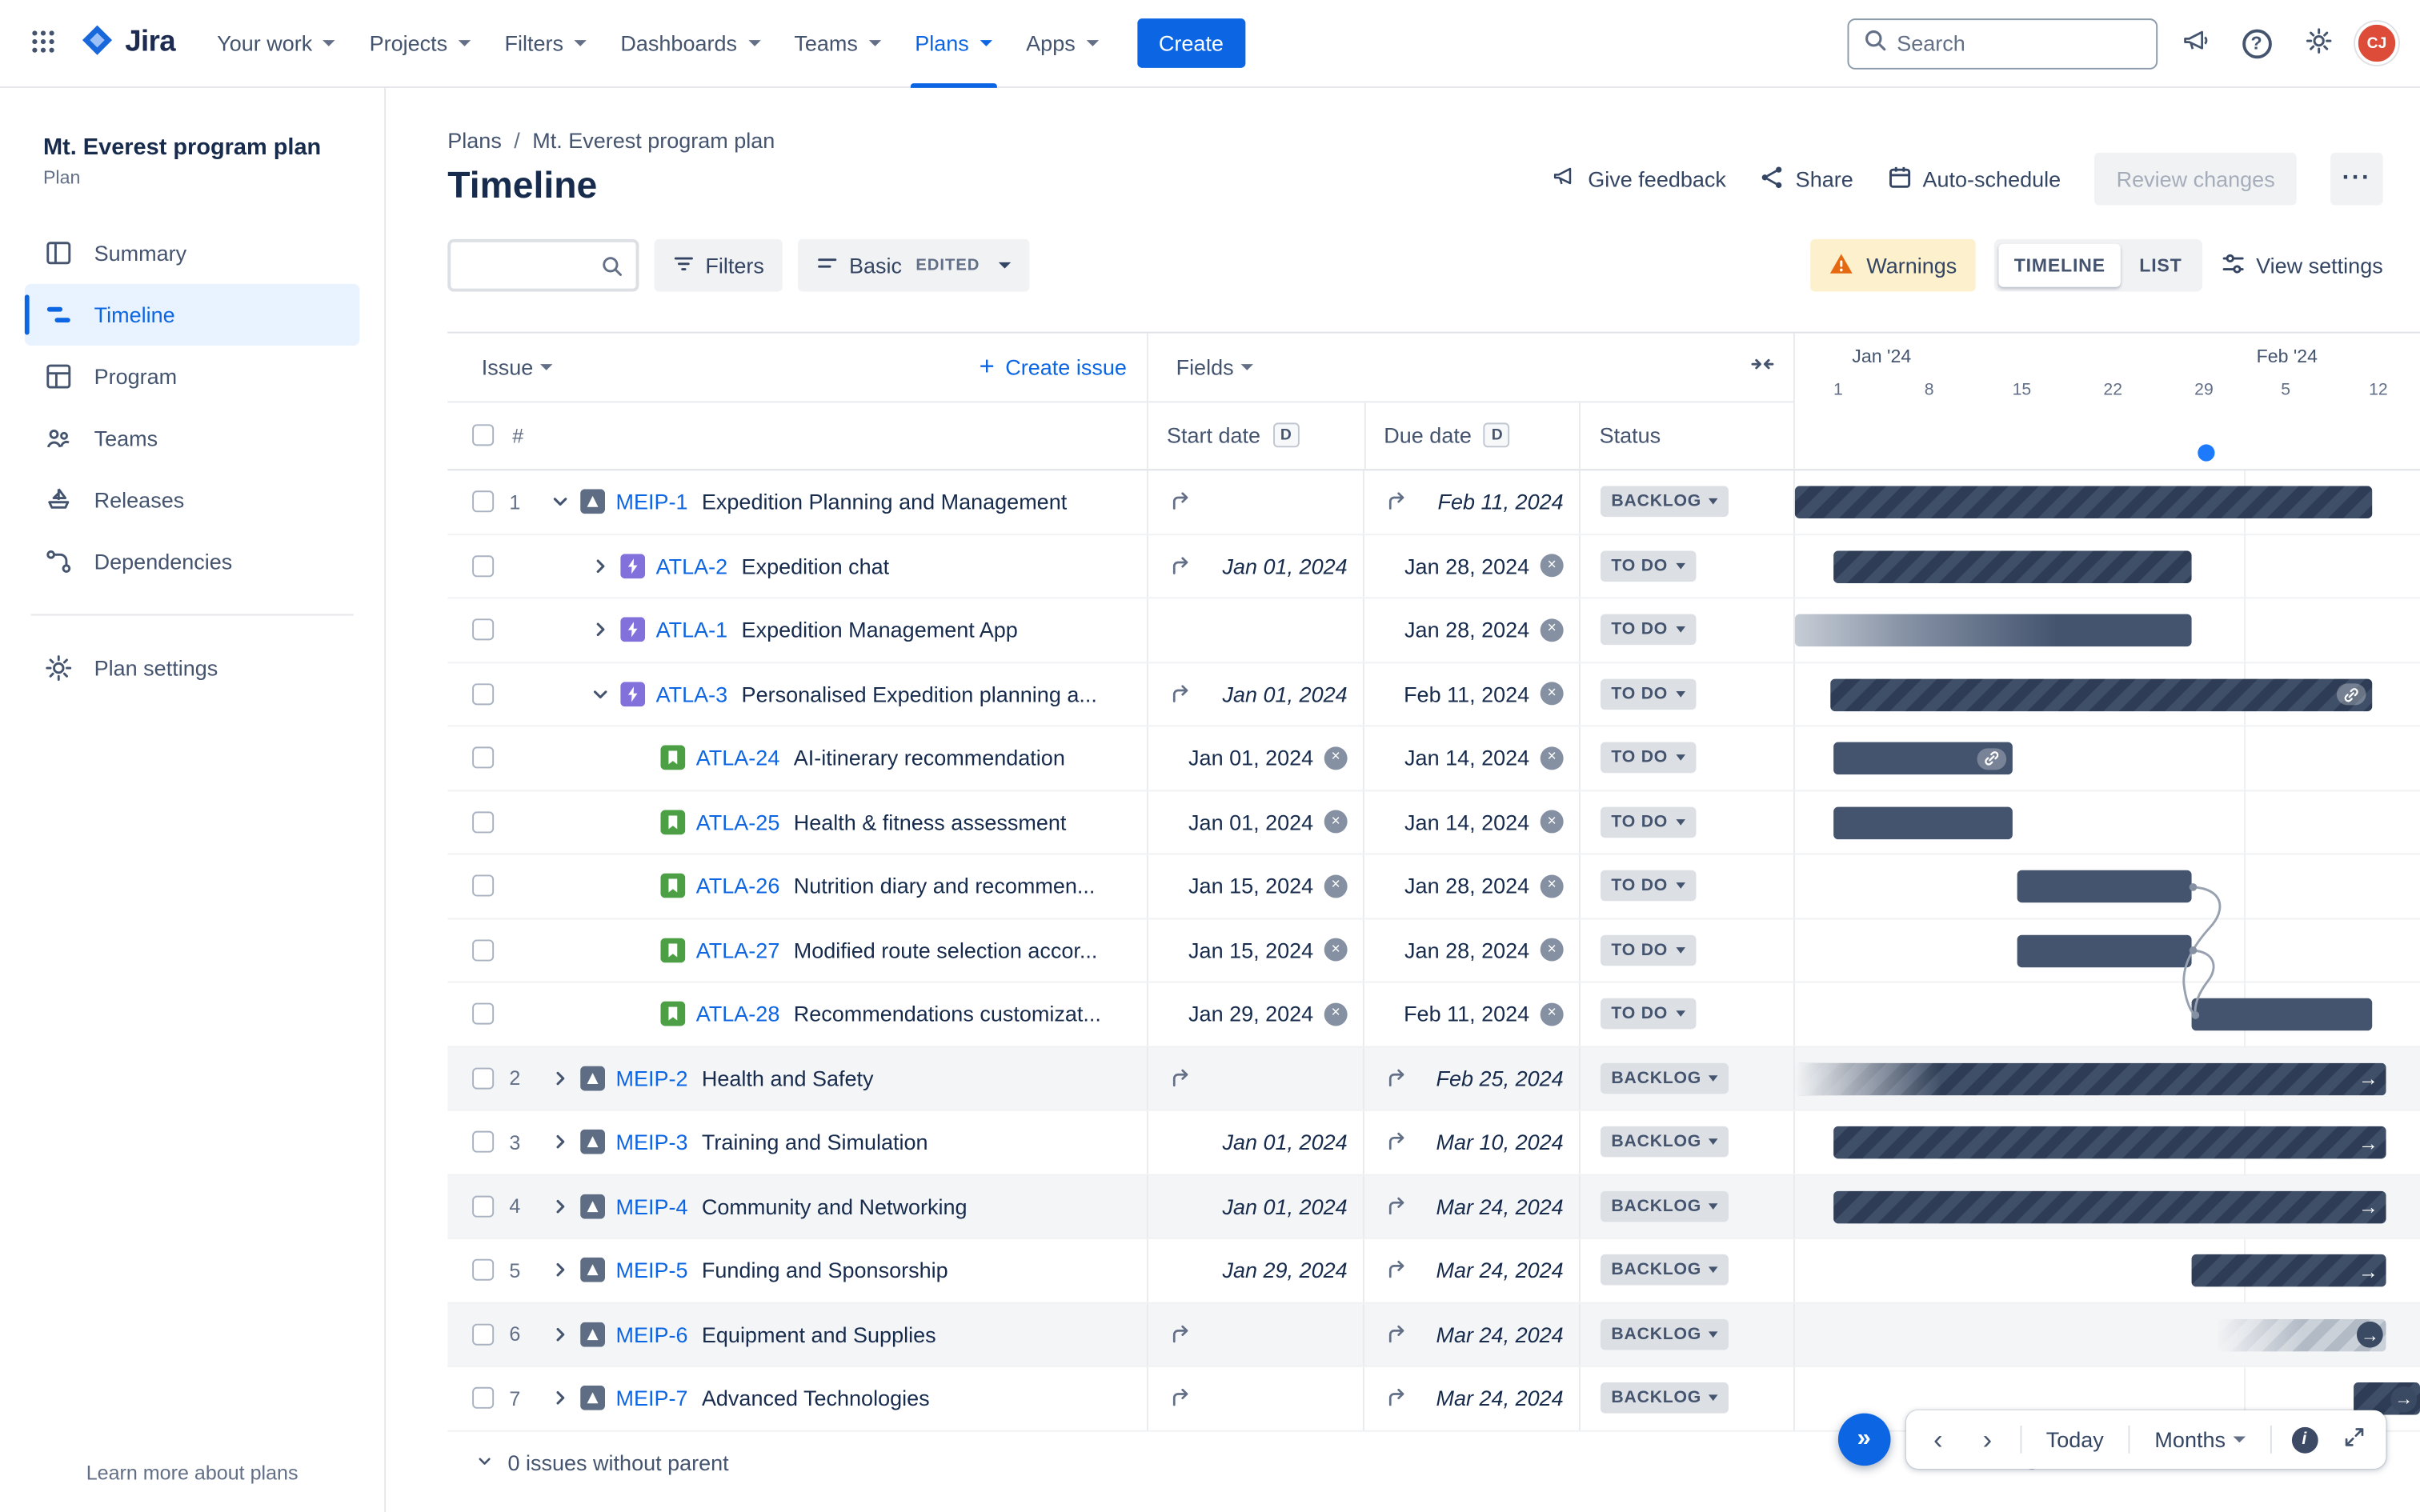 The width and height of the screenshot is (2420, 1512). What do you see at coordinates (1190, 43) in the screenshot?
I see `create-button: Create` at bounding box center [1190, 43].